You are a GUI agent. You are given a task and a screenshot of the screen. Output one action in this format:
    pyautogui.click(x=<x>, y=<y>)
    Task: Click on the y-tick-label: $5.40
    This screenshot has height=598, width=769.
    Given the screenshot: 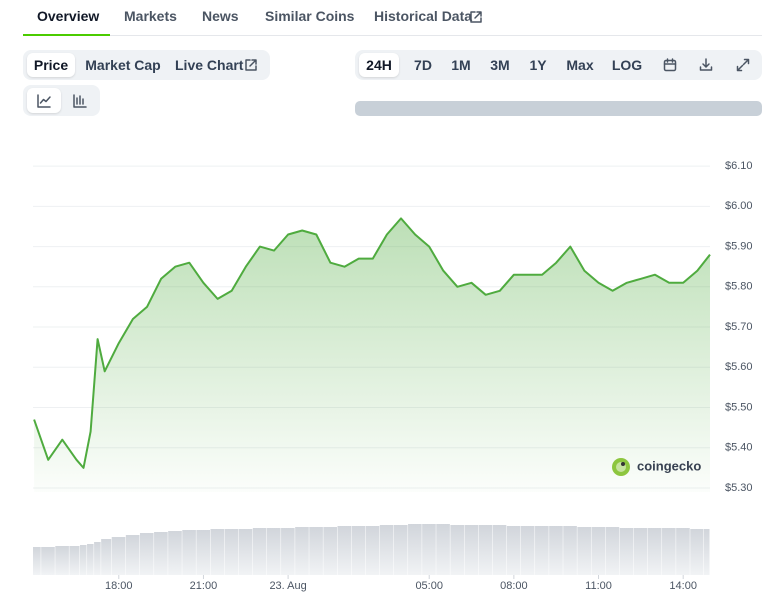 What is the action you would take?
    pyautogui.click(x=739, y=448)
    